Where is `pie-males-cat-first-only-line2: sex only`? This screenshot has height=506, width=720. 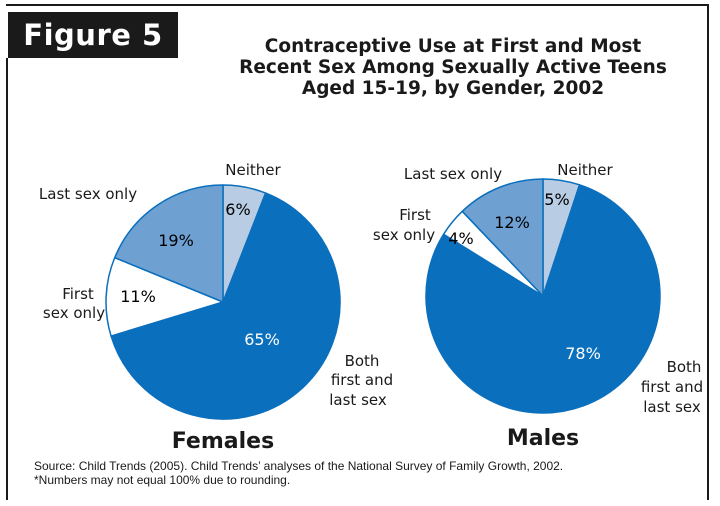
pie-males-cat-first-only-line2: sex only is located at coordinates (404, 235).